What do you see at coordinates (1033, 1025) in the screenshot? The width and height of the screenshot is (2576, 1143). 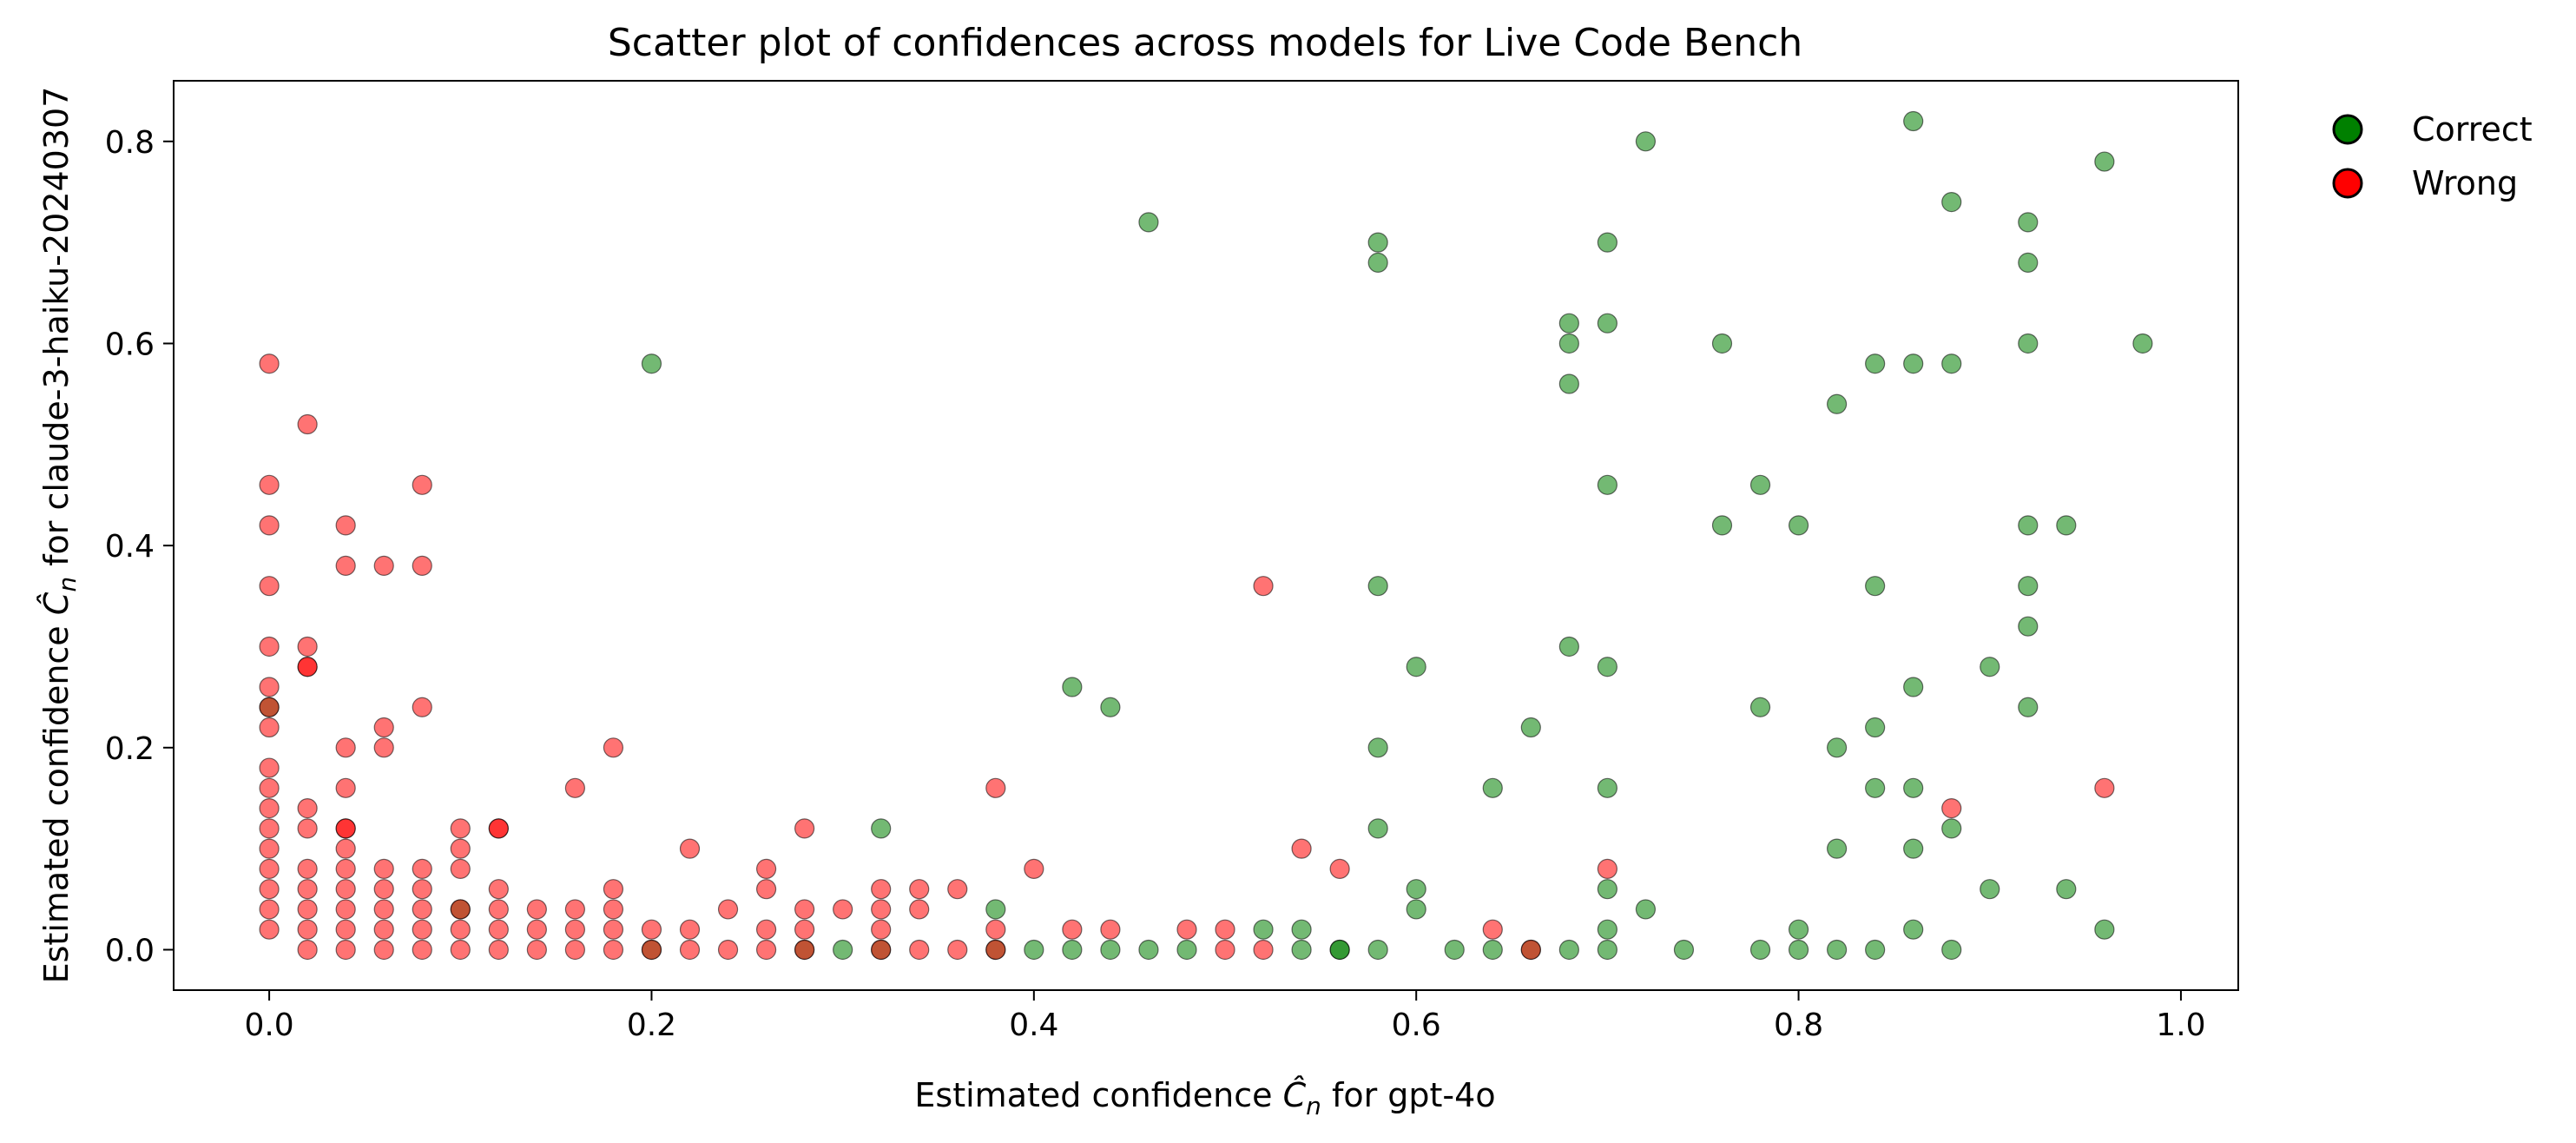 I see `x-tick-label-2: 0.4` at bounding box center [1033, 1025].